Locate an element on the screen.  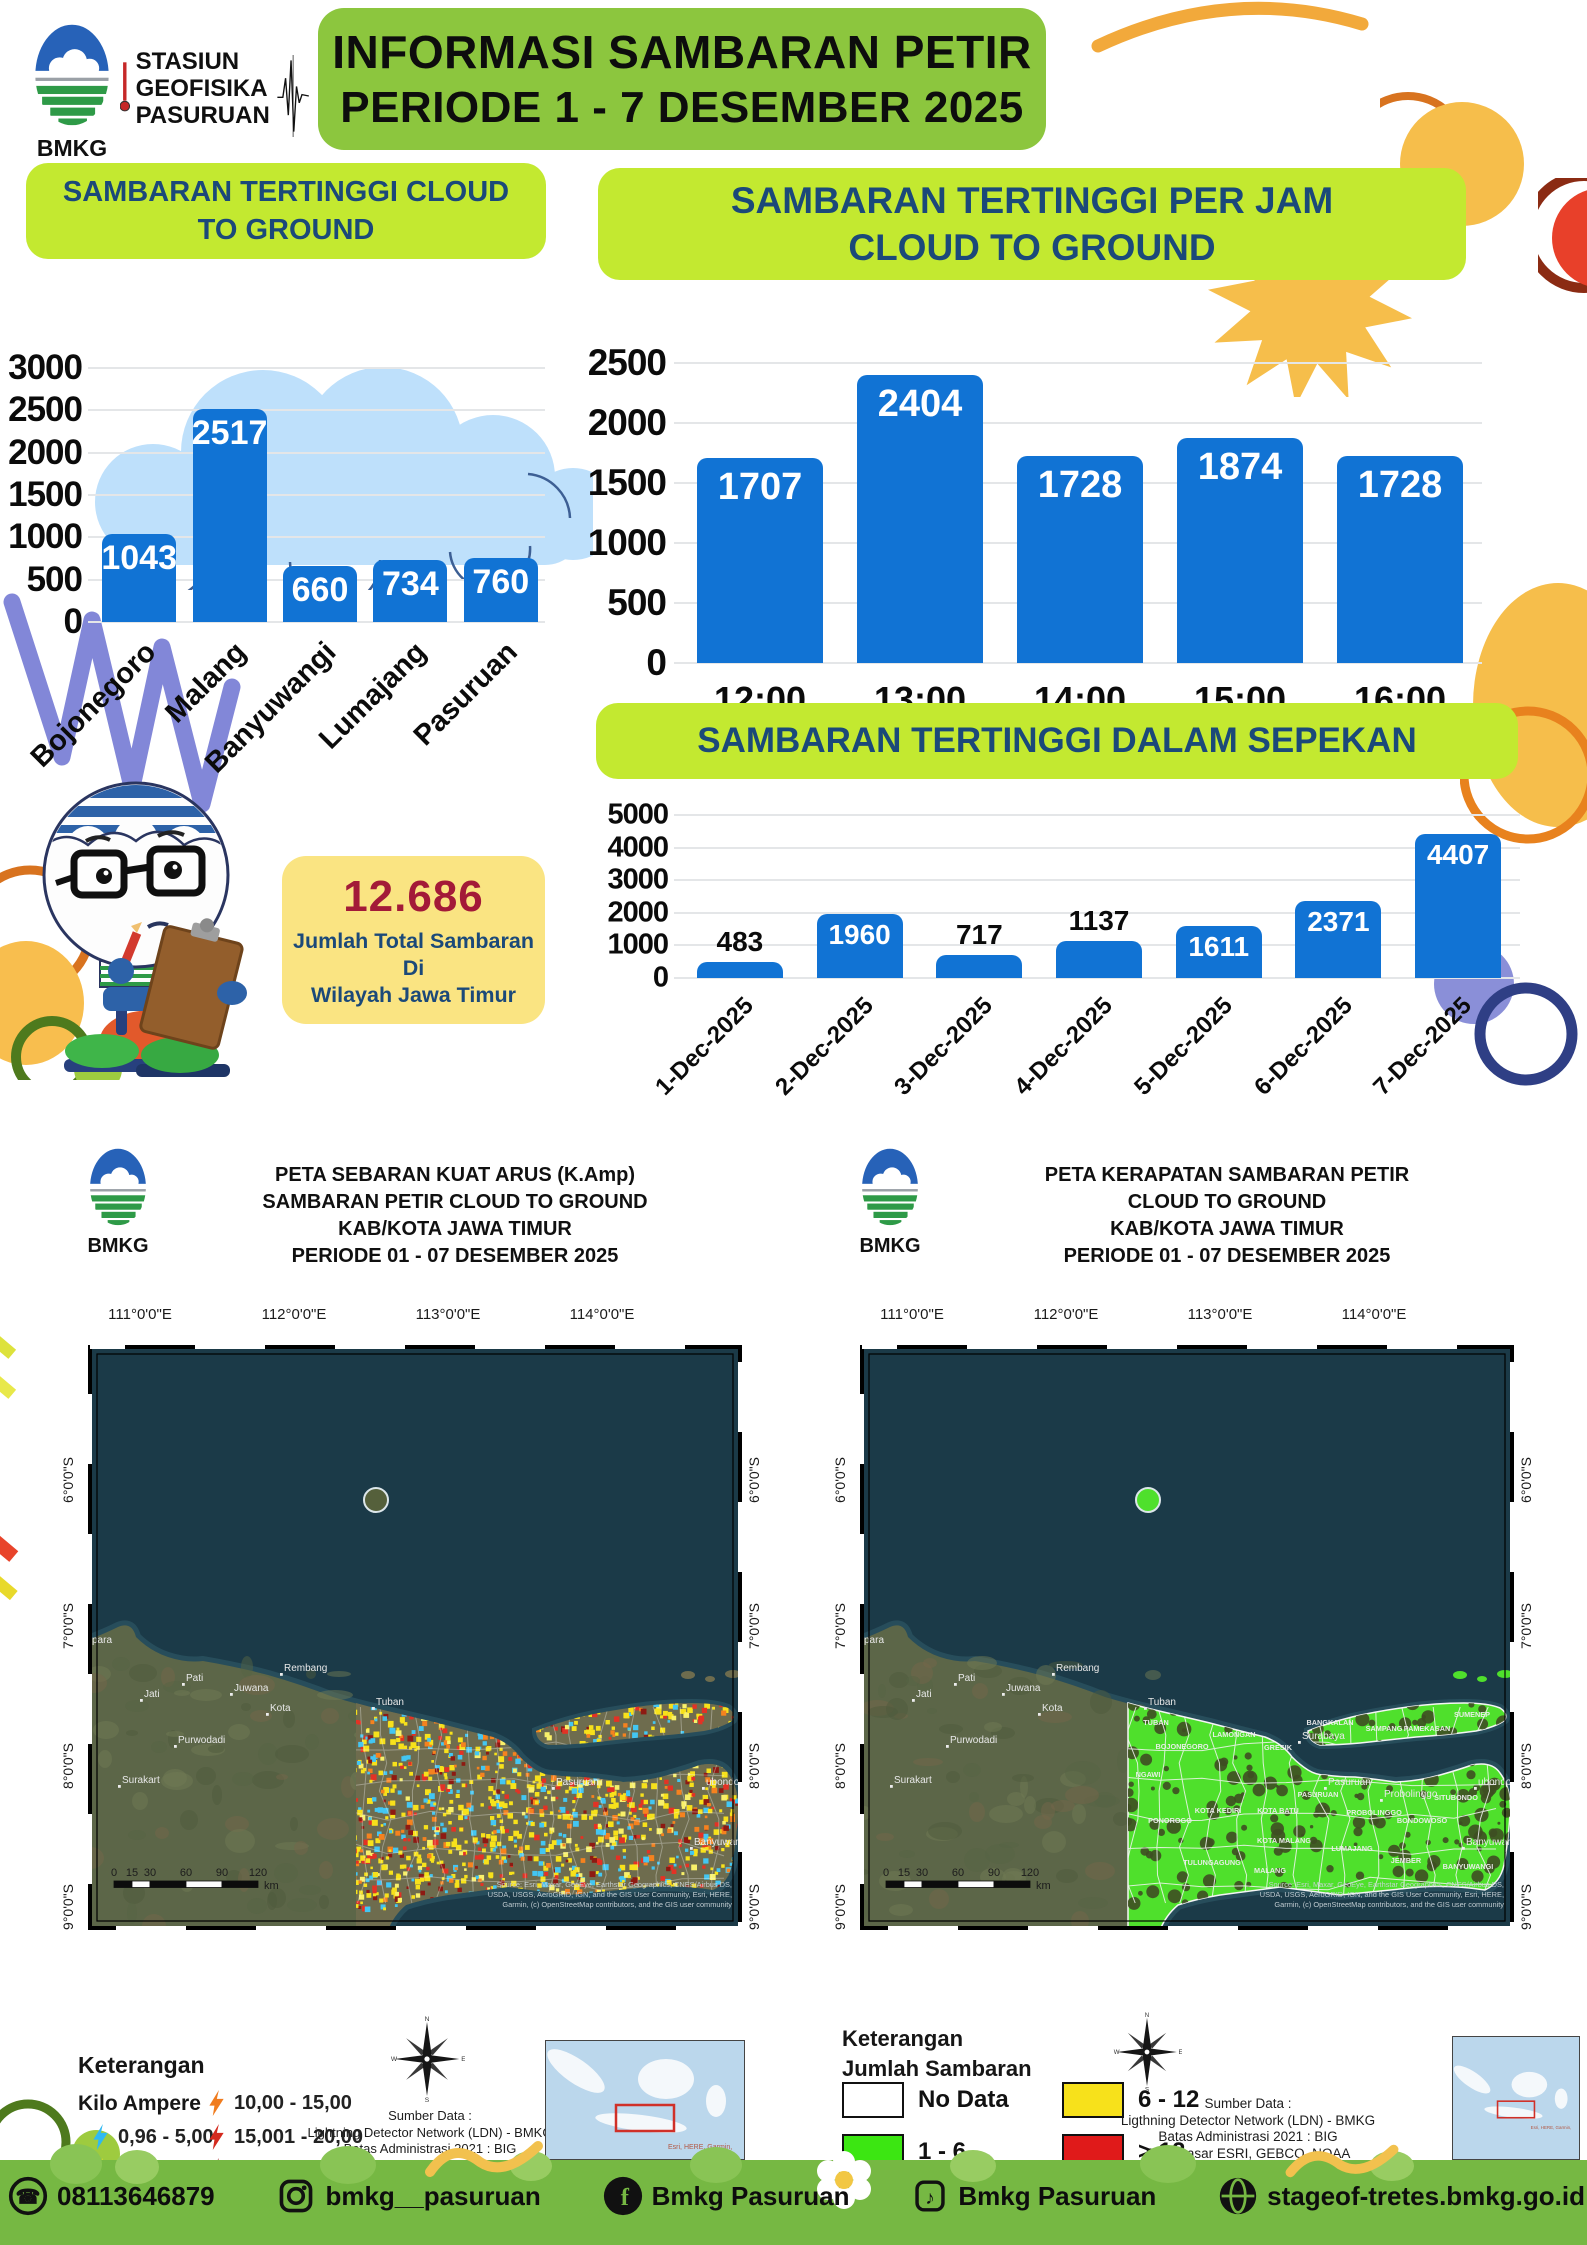
svg-text: Jati is located at coordinates (152, 1694).